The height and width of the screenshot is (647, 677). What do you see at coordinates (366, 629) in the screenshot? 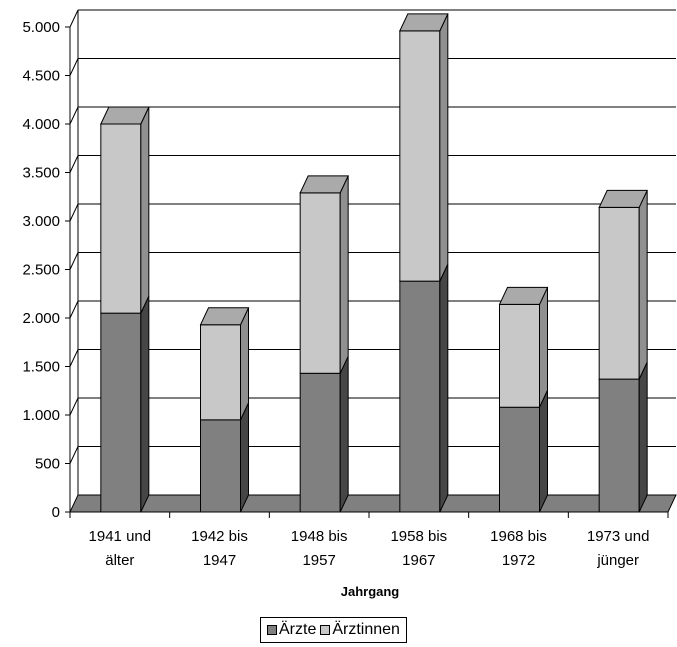
I see `legend-label-aerztinnen: Ärztinnen` at bounding box center [366, 629].